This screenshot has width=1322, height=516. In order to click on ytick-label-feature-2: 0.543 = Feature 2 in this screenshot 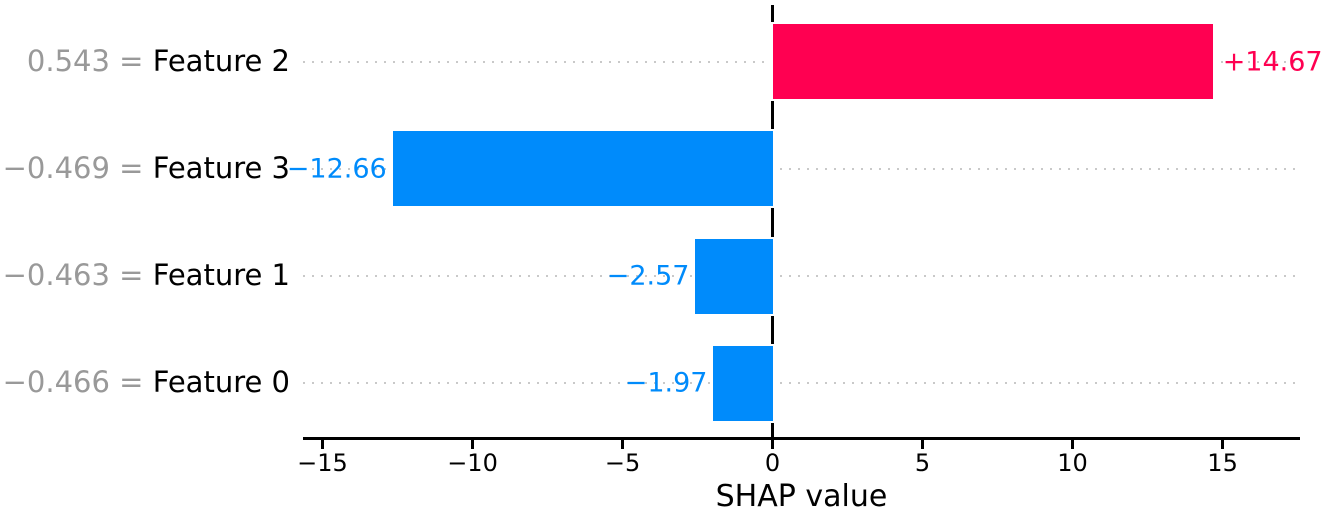, I will do `click(145, 60)`.